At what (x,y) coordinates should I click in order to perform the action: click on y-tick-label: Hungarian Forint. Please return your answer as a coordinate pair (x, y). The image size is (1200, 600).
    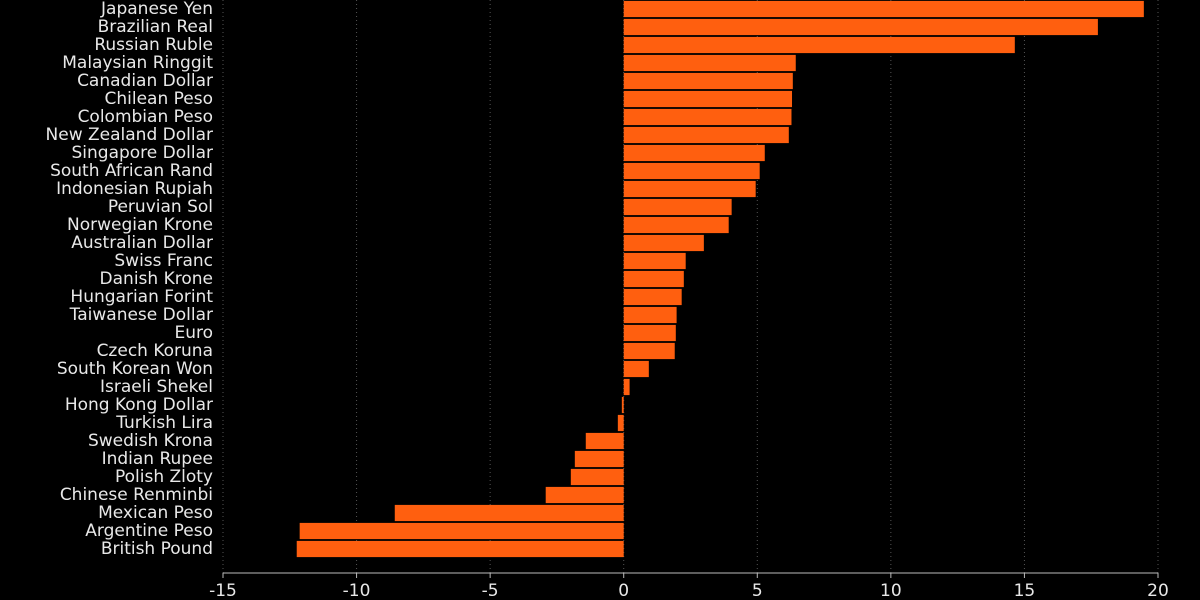
    Looking at the image, I should click on (141, 297).